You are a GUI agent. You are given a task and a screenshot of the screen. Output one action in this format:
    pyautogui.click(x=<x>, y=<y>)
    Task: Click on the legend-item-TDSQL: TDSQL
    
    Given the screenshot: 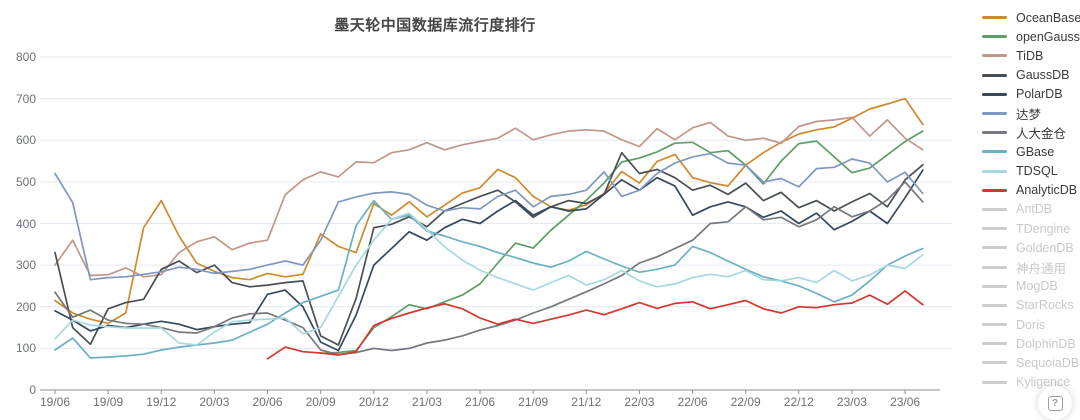 What is the action you would take?
    pyautogui.click(x=1031, y=171)
    